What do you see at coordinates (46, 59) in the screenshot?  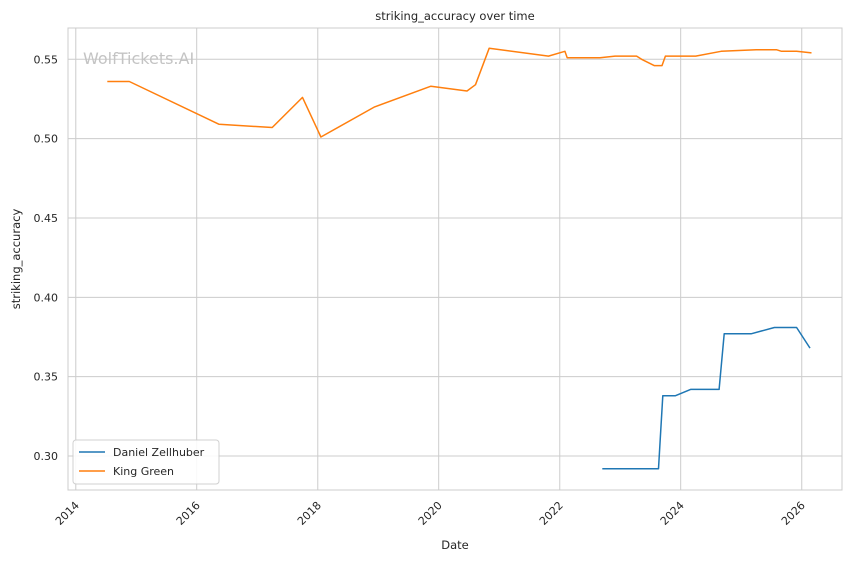 I see `y-tick-label-0.55: 0.55` at bounding box center [46, 59].